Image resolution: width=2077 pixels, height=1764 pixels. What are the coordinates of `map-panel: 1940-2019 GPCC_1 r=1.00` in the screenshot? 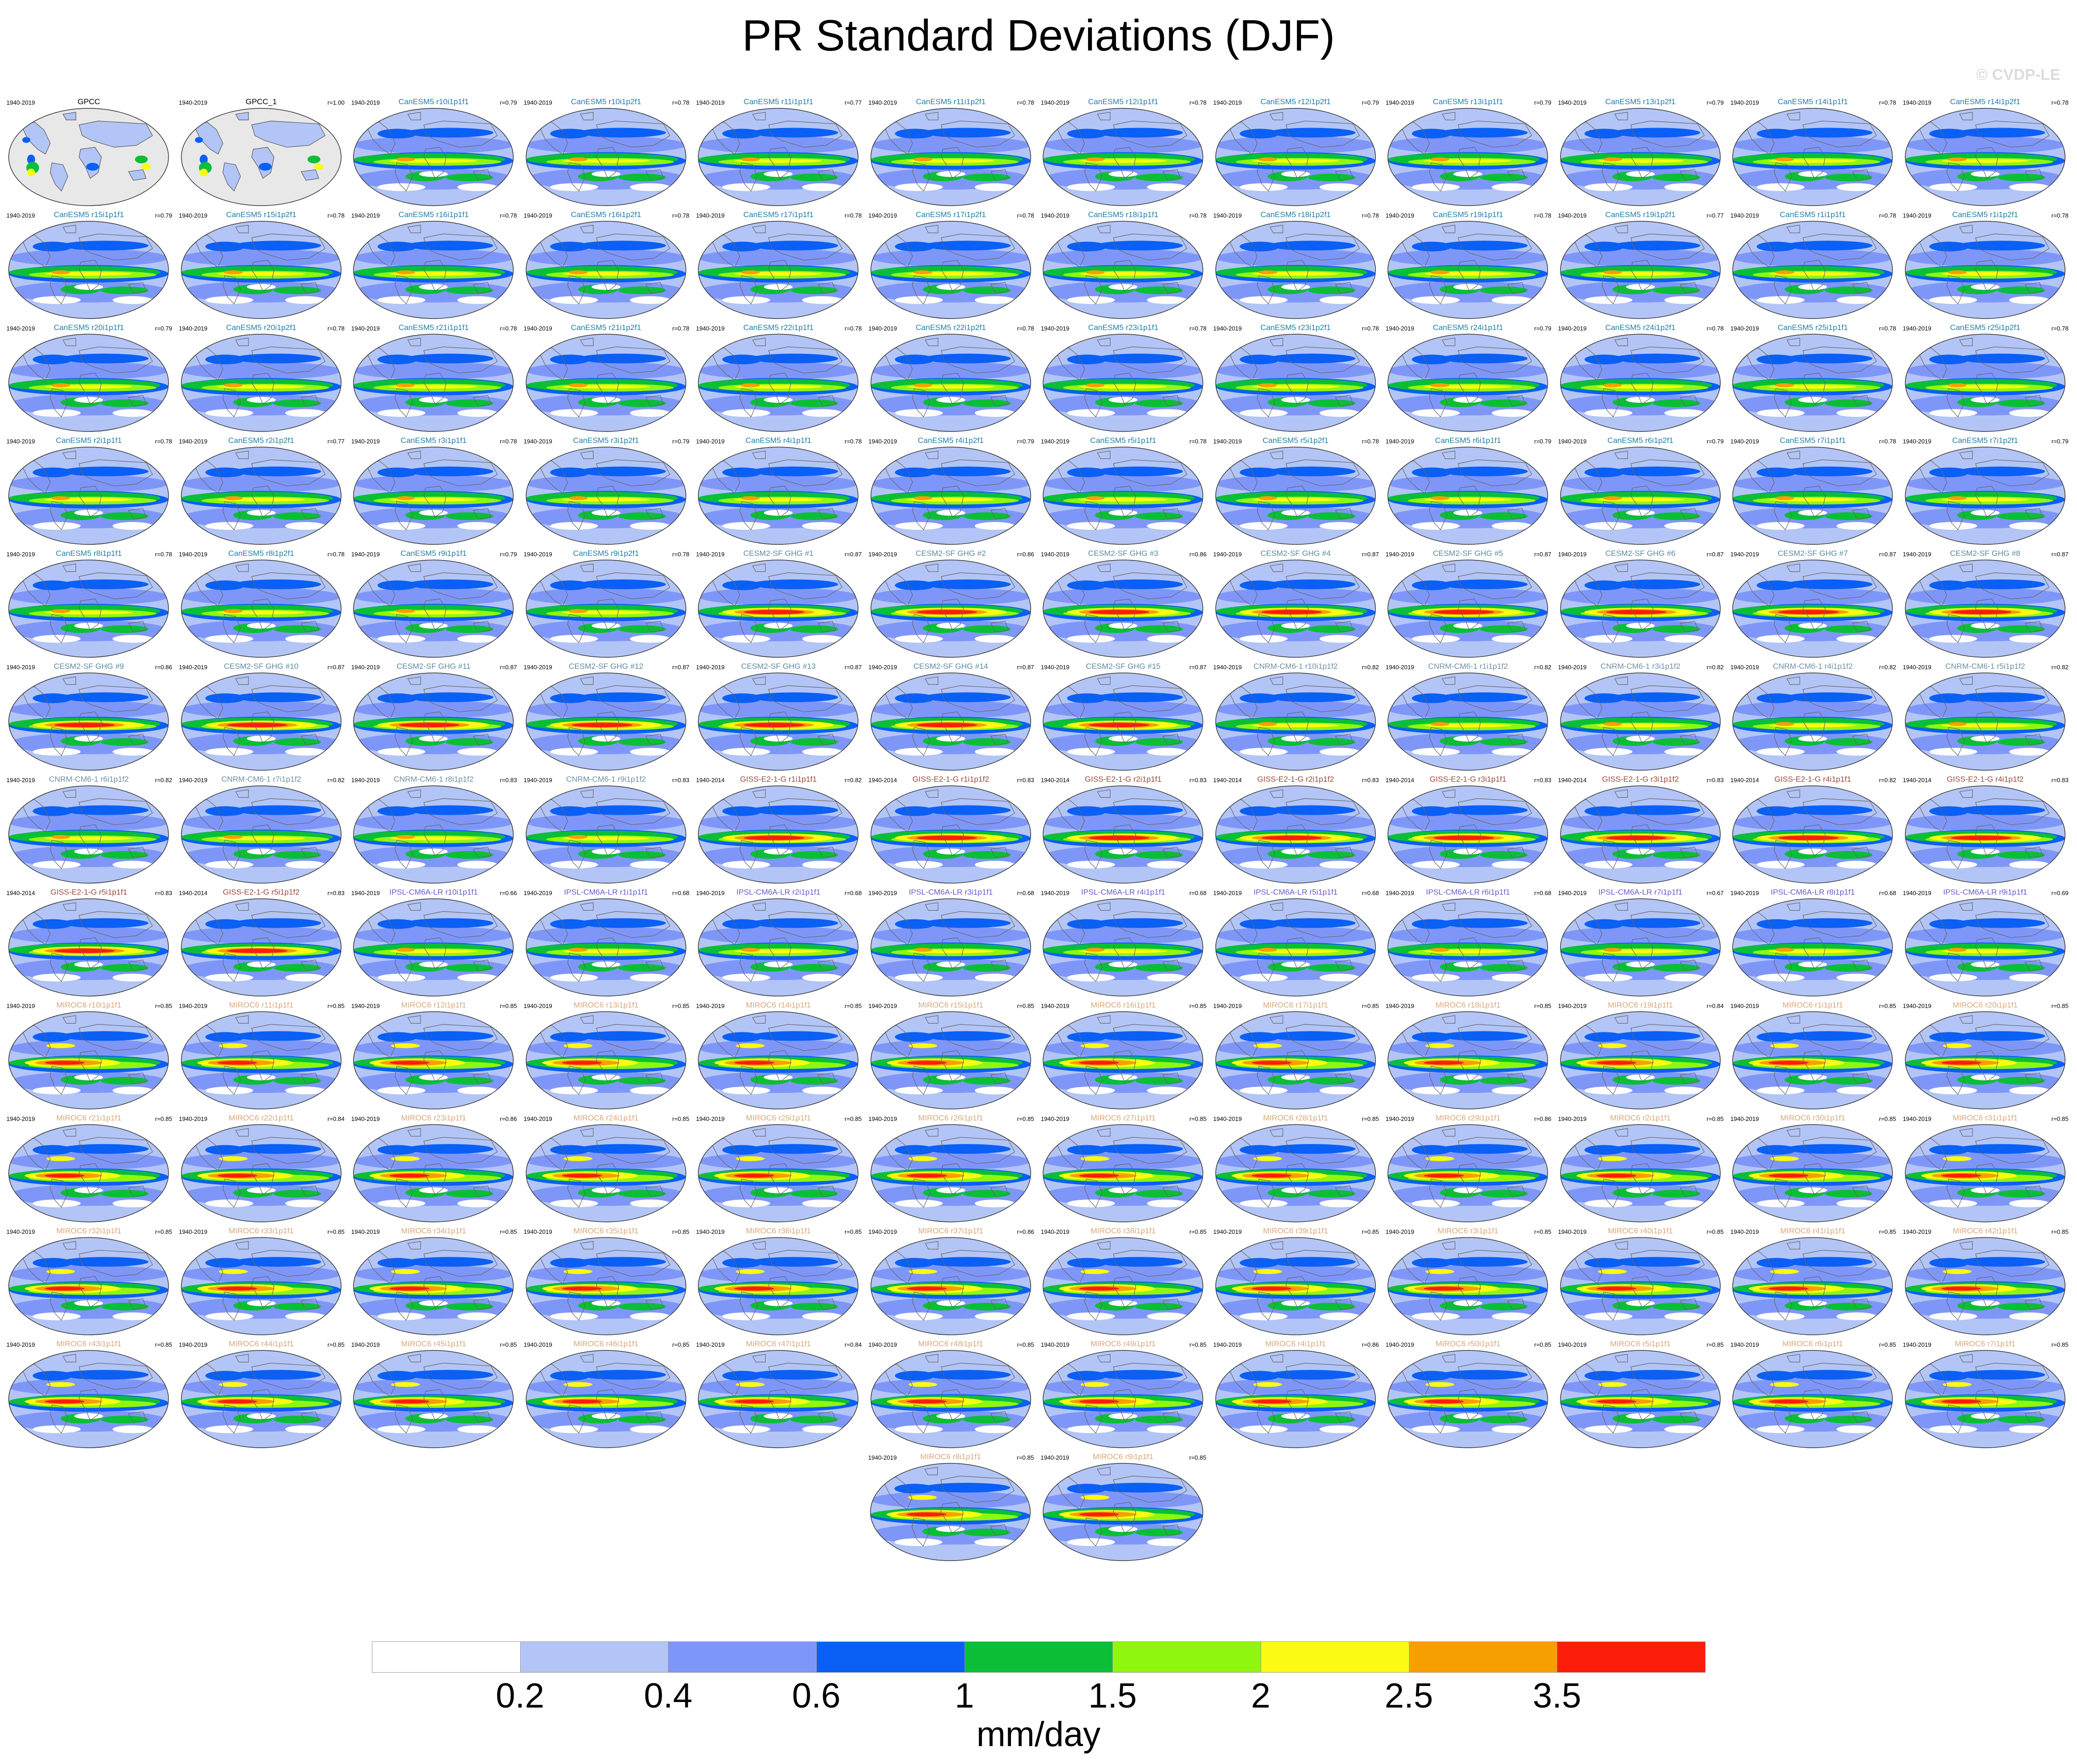 It's located at (261, 152).